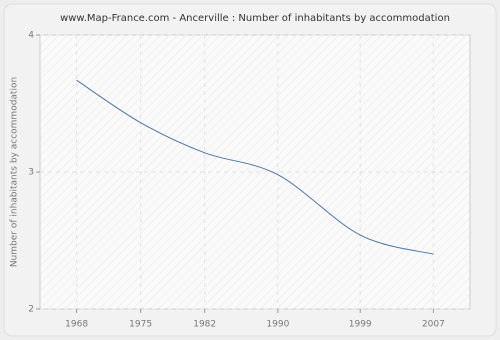 The width and height of the screenshot is (500, 340). Describe the element at coordinates (15, 172) in the screenshot. I see `y-axis-label: Number of inhabitants by accommodation` at that location.